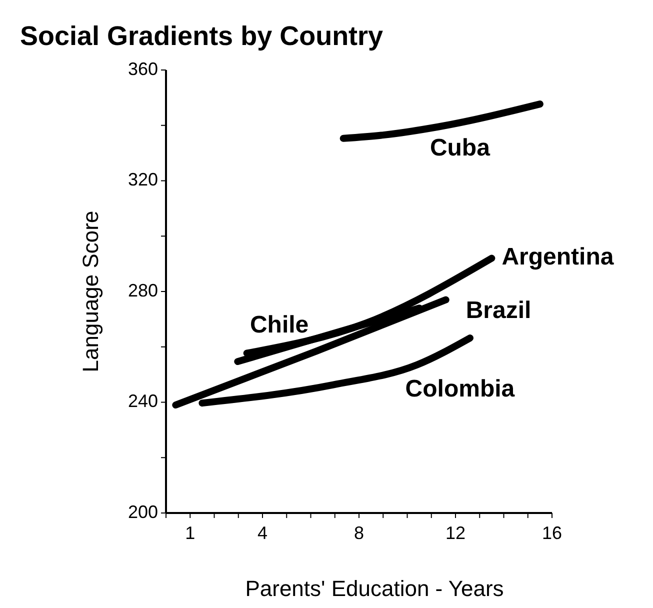 The height and width of the screenshot is (608, 653). What do you see at coordinates (558, 257) in the screenshot?
I see `series-label: Argentina` at bounding box center [558, 257].